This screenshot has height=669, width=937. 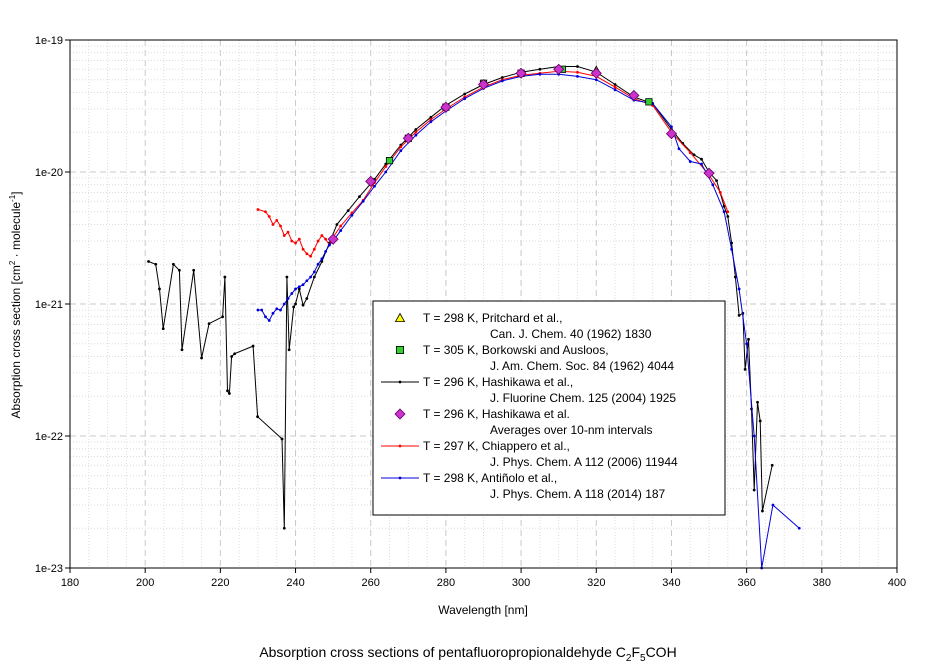 What do you see at coordinates (521, 583) in the screenshot?
I see `x-tick-label: 300` at bounding box center [521, 583].